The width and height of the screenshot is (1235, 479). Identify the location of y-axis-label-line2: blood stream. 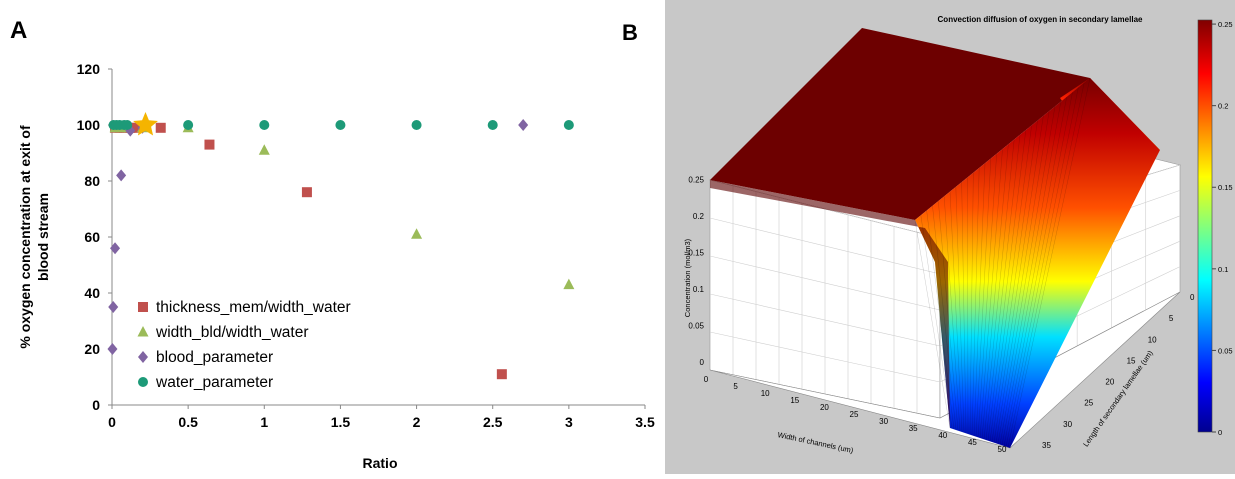
(43, 237).